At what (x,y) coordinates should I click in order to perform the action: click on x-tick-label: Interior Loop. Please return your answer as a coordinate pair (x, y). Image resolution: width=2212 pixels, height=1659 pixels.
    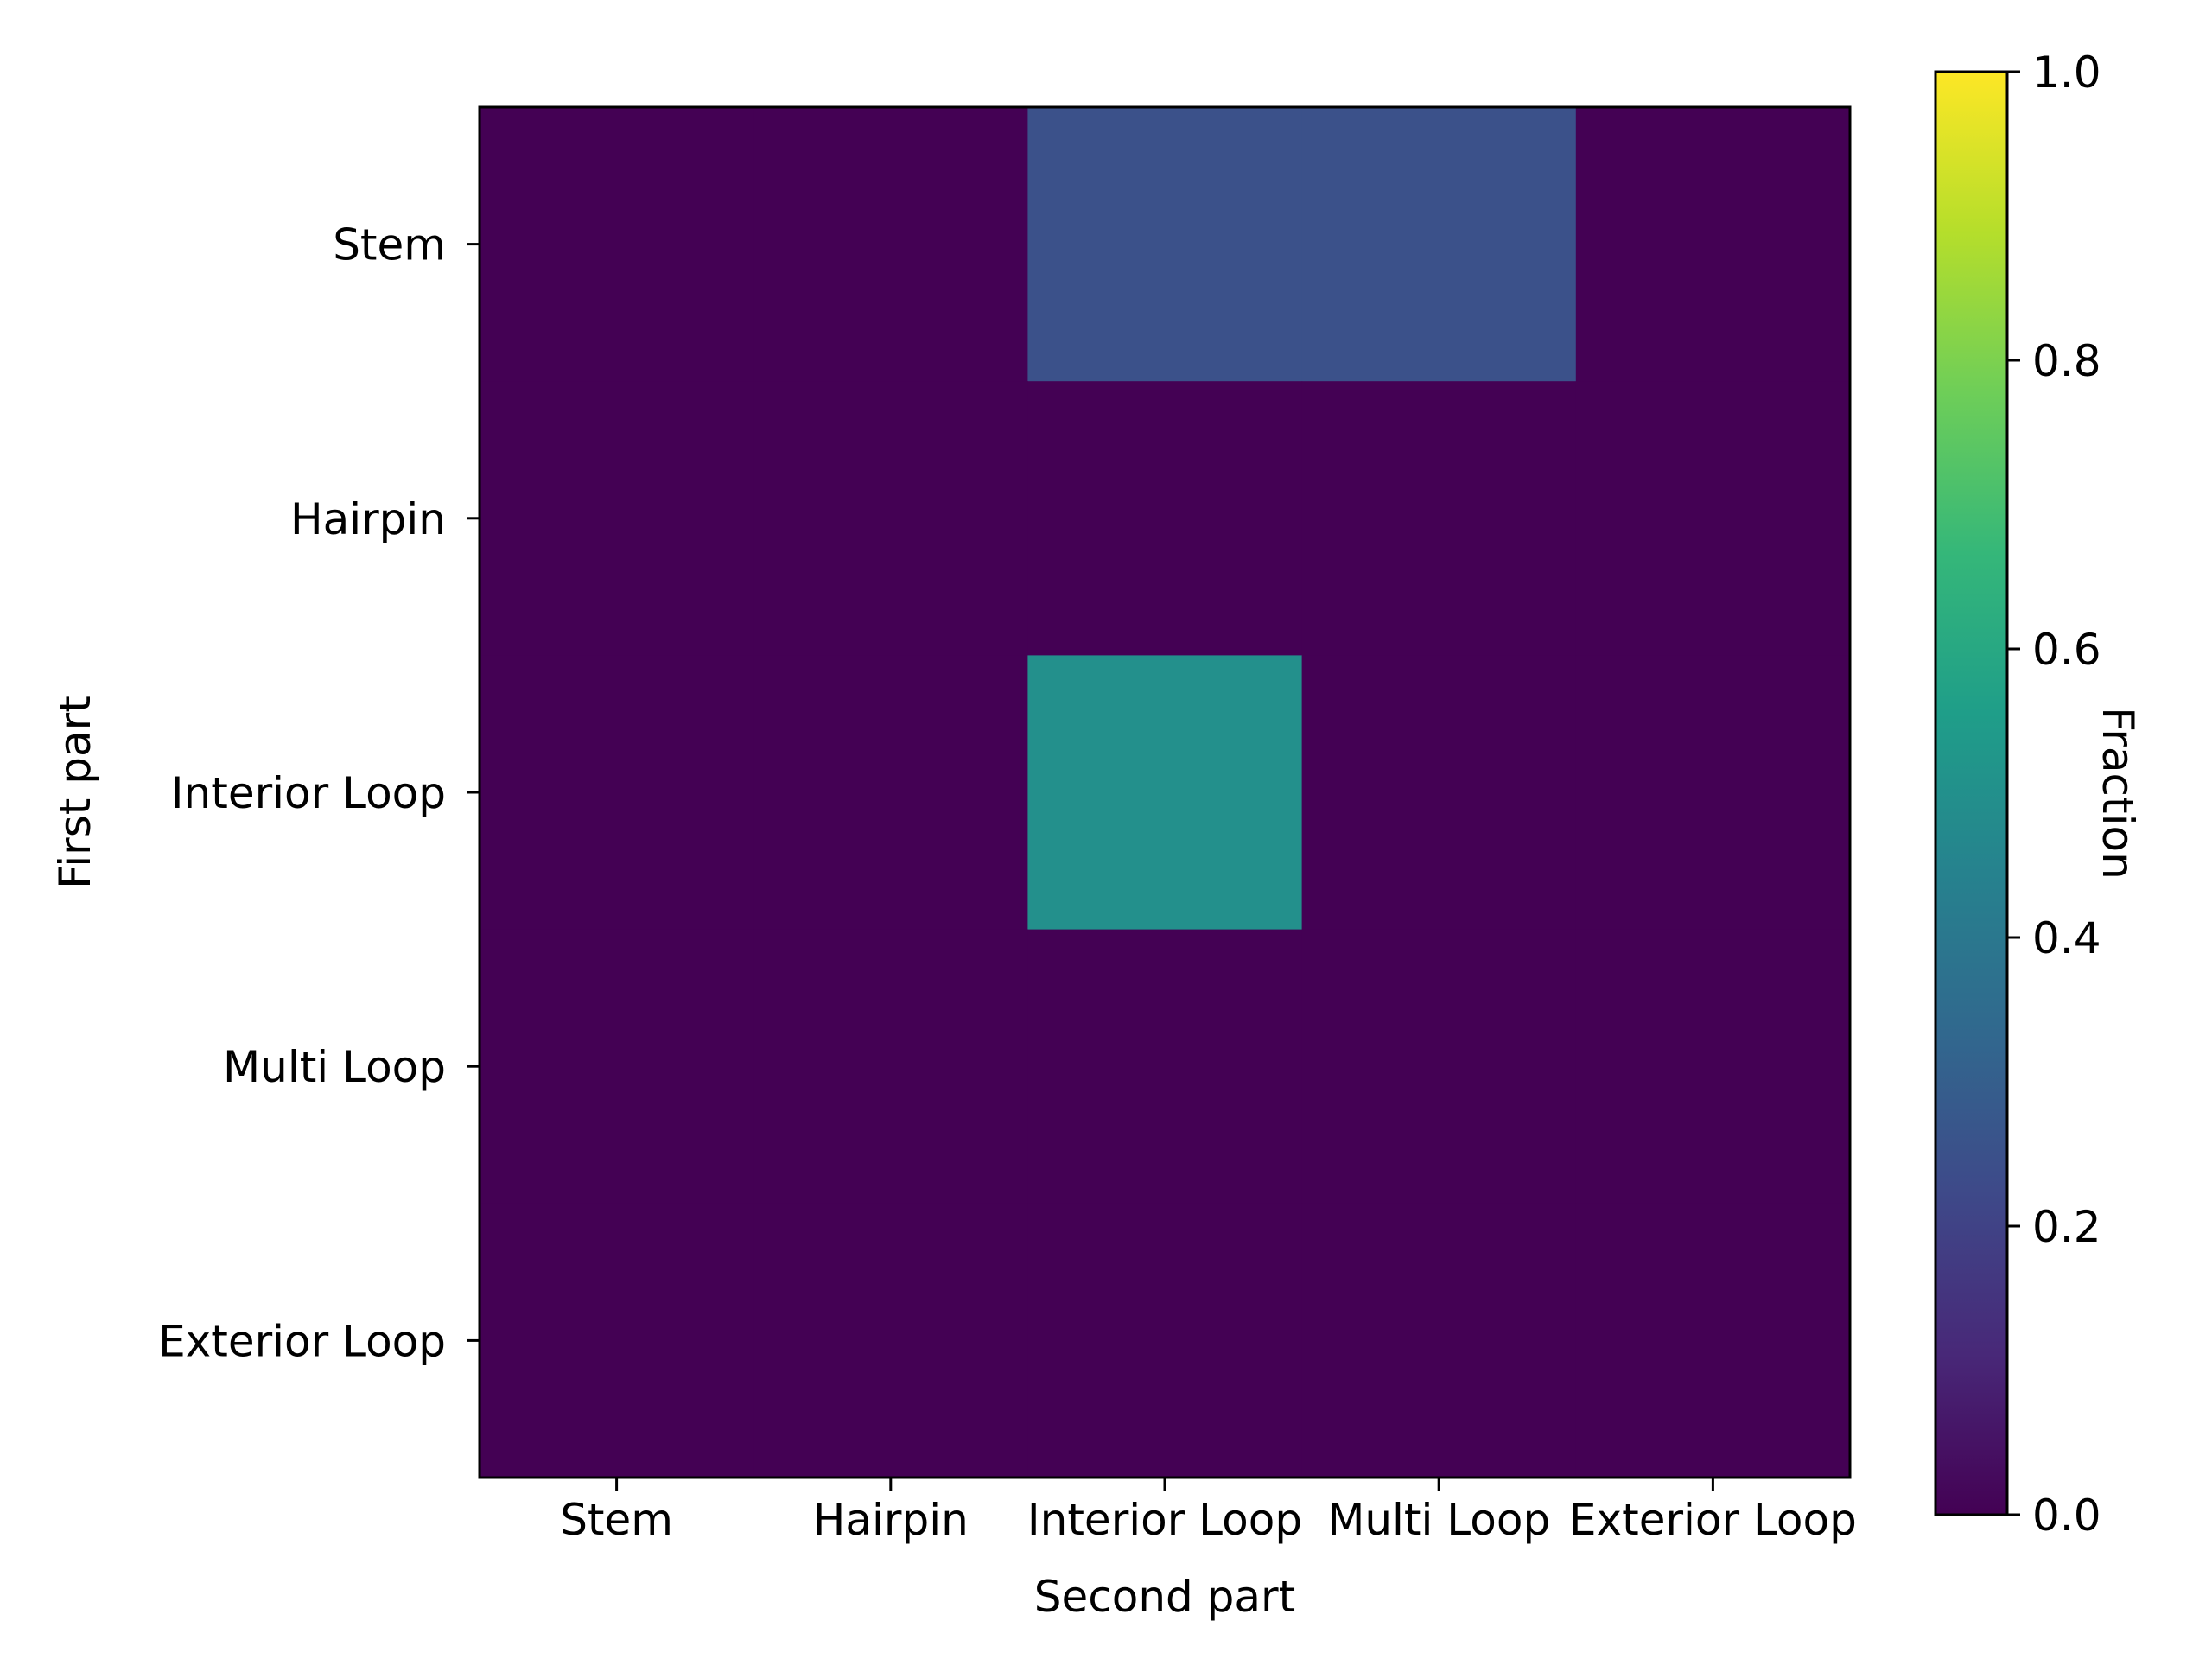
    Looking at the image, I should click on (1164, 1520).